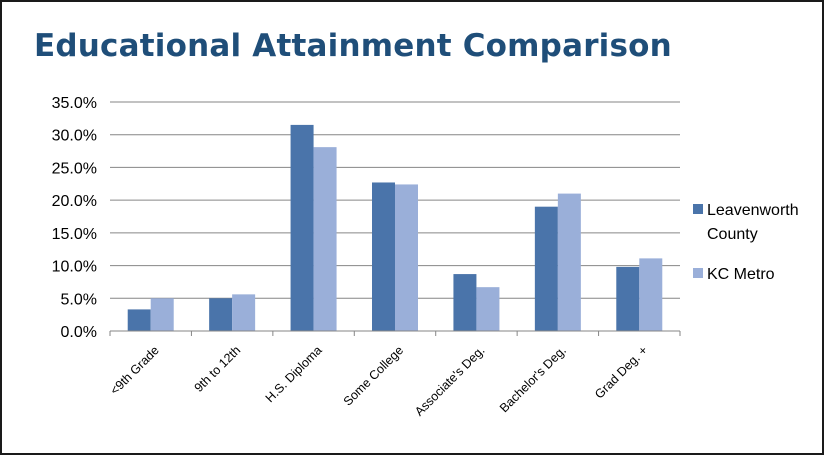  What do you see at coordinates (621, 372) in the screenshot?
I see `x-category-label: Grad Deg. +` at bounding box center [621, 372].